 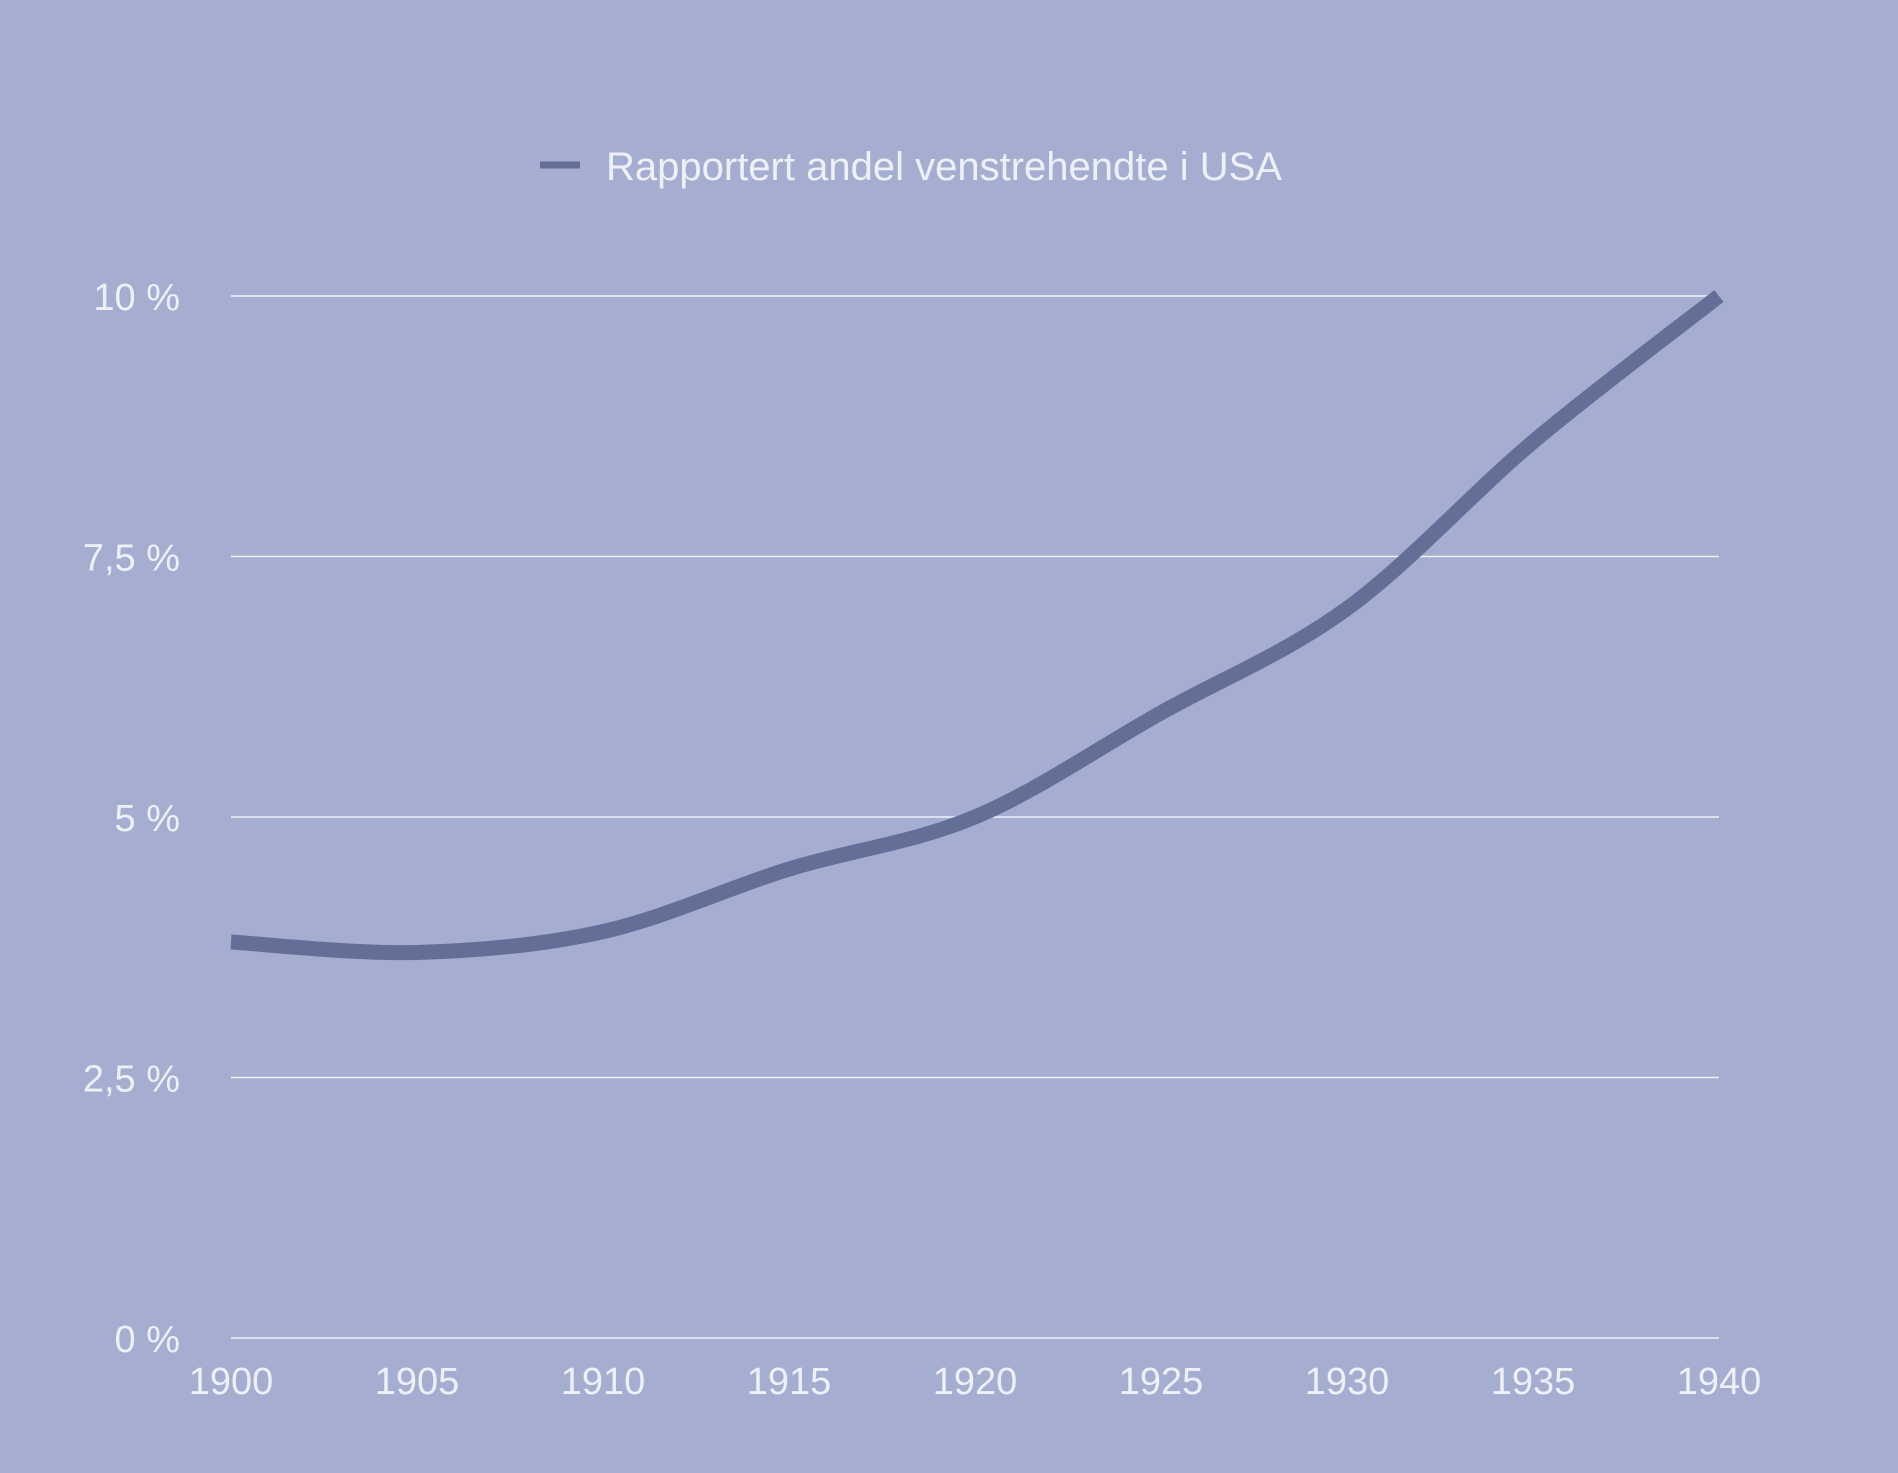 I want to click on y-tick-label: 7,5 %, so click(x=131, y=559).